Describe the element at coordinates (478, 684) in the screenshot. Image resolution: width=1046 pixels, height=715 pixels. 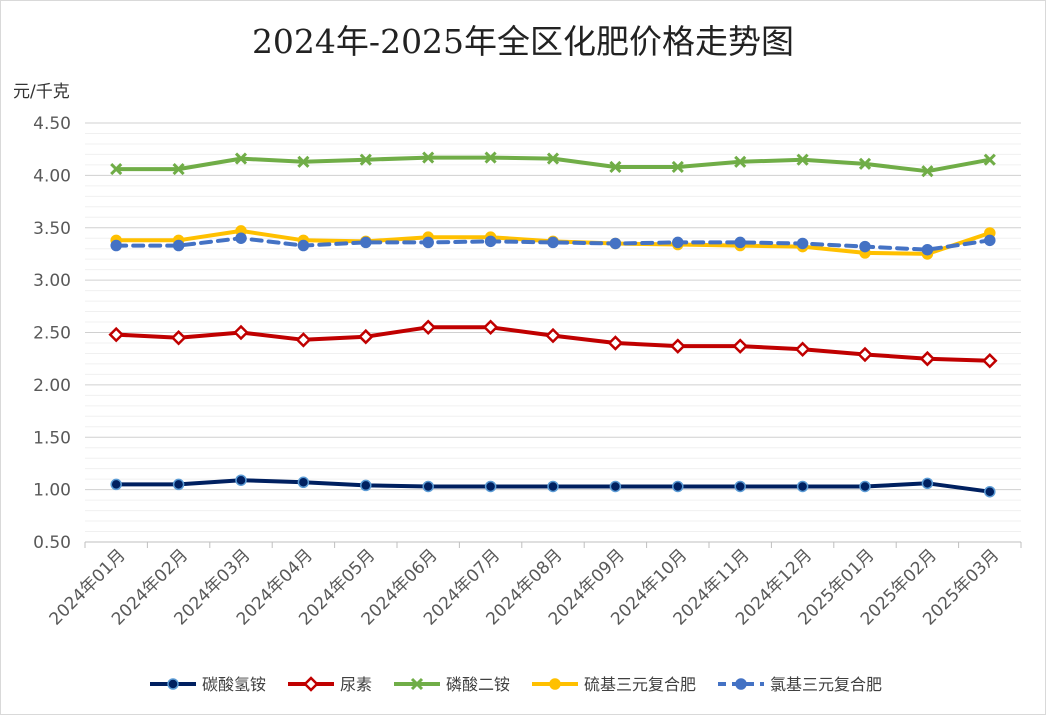
I see `legend-label-3: 磷酸二铵` at that location.